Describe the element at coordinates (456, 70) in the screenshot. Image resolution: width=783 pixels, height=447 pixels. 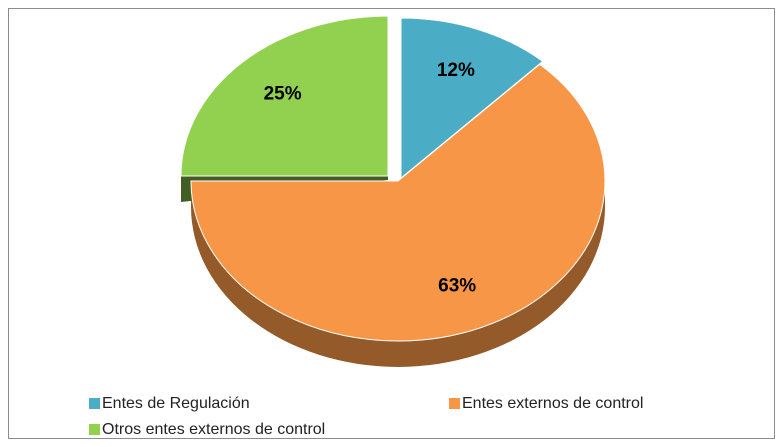
I see `data-label: 12%` at that location.